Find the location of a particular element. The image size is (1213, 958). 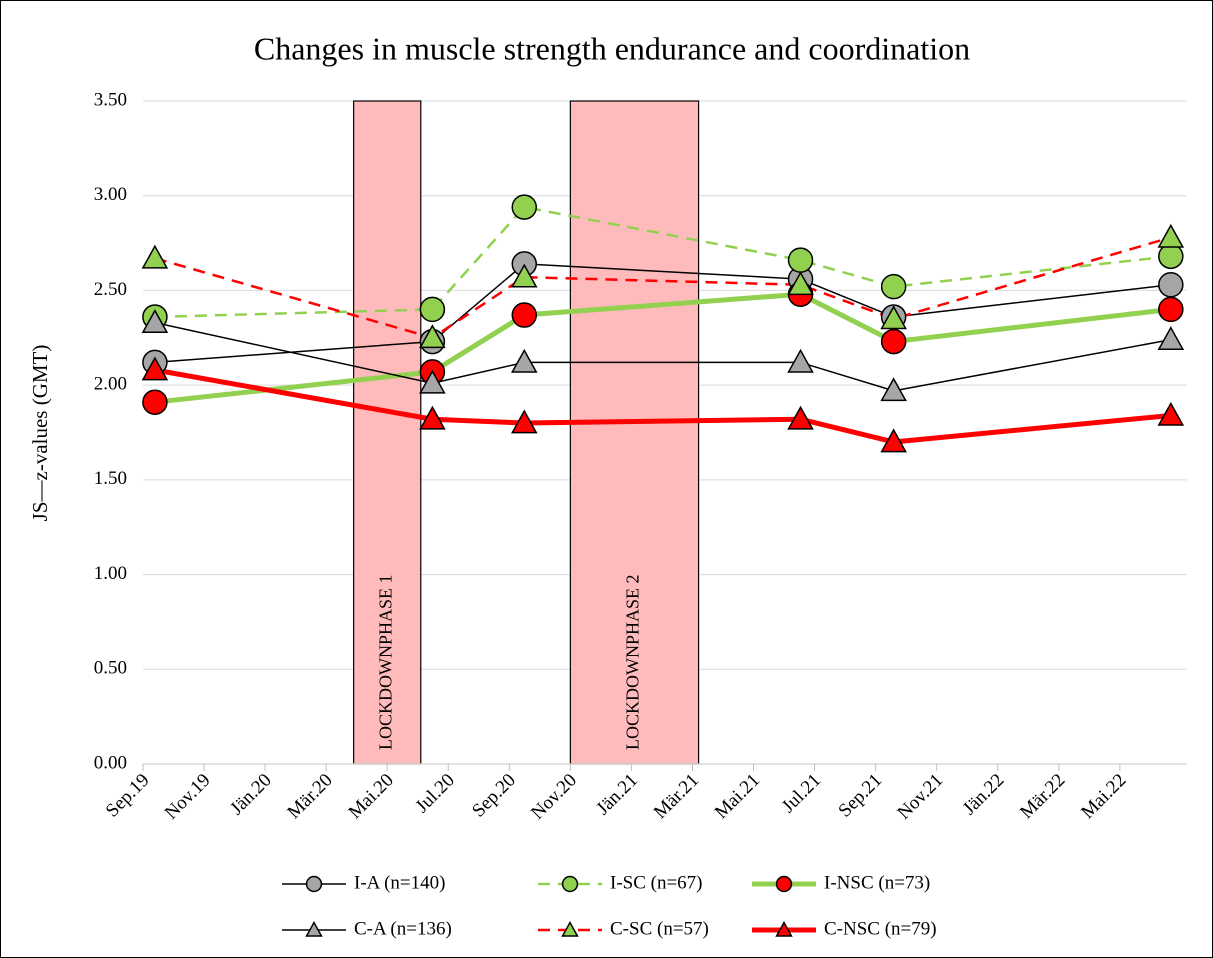

y-tick-label: 1.00 is located at coordinates (110, 573).